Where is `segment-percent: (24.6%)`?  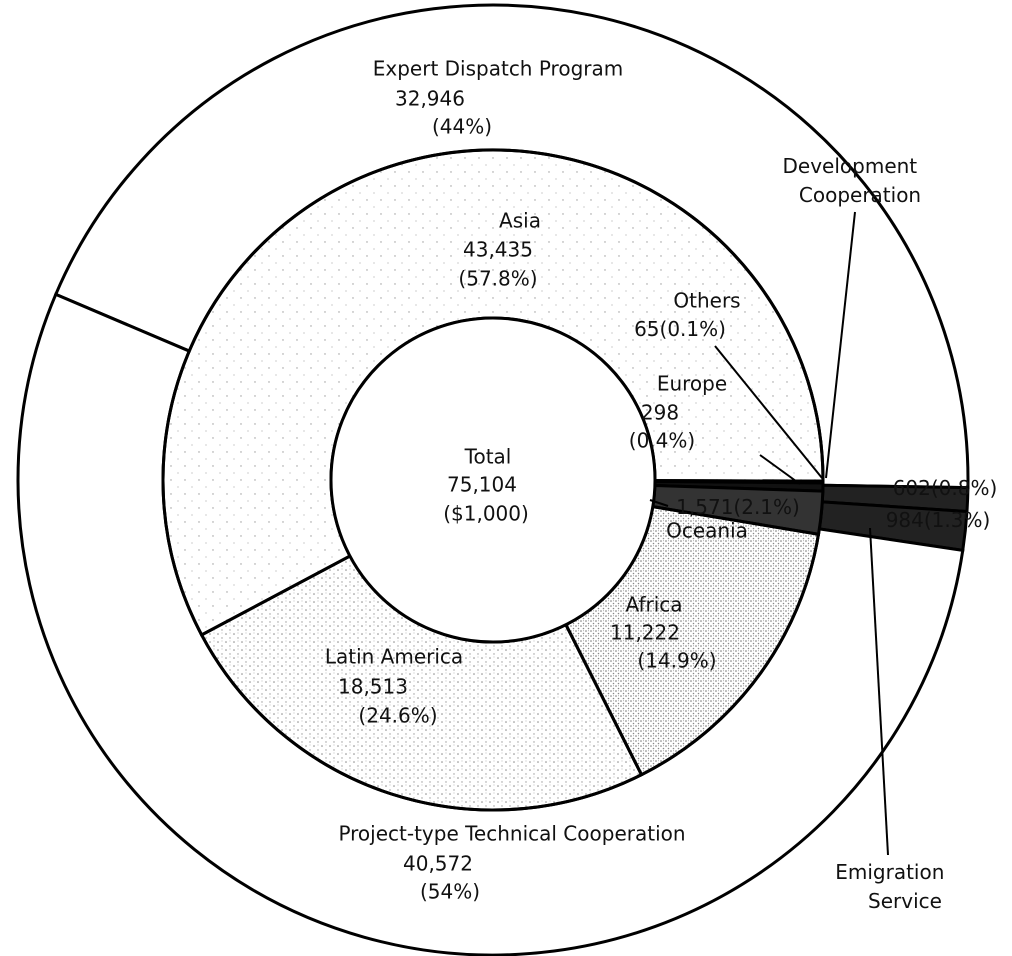
segment-percent: (24.6%) is located at coordinates (397, 716).